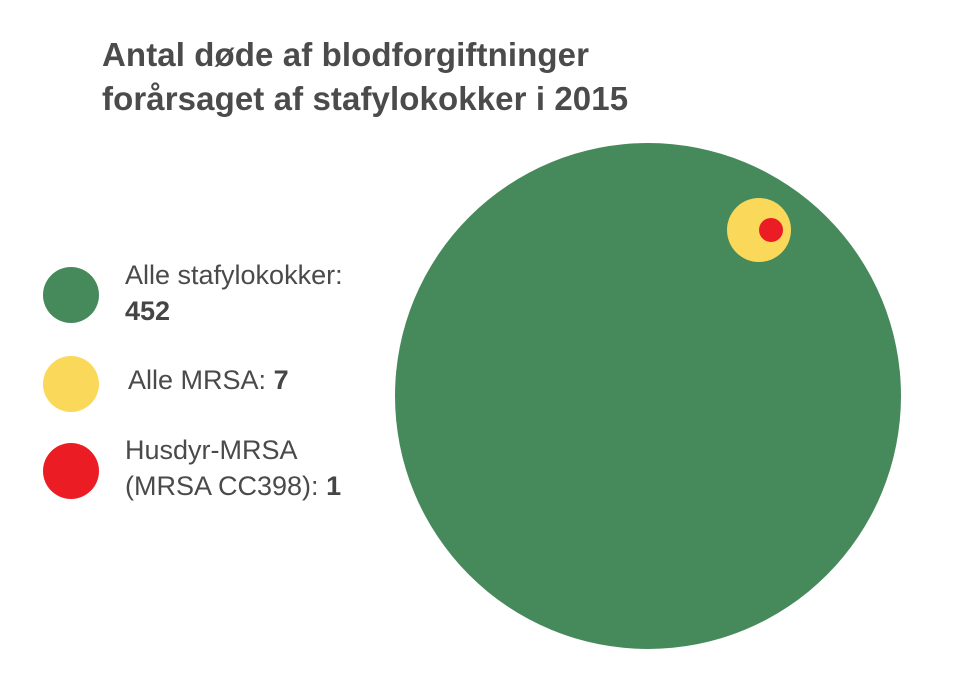 The width and height of the screenshot is (960, 674). Describe the element at coordinates (346, 54) in the screenshot. I see `chart-title-line-1: Antal døde af blodforgiftninger` at that location.